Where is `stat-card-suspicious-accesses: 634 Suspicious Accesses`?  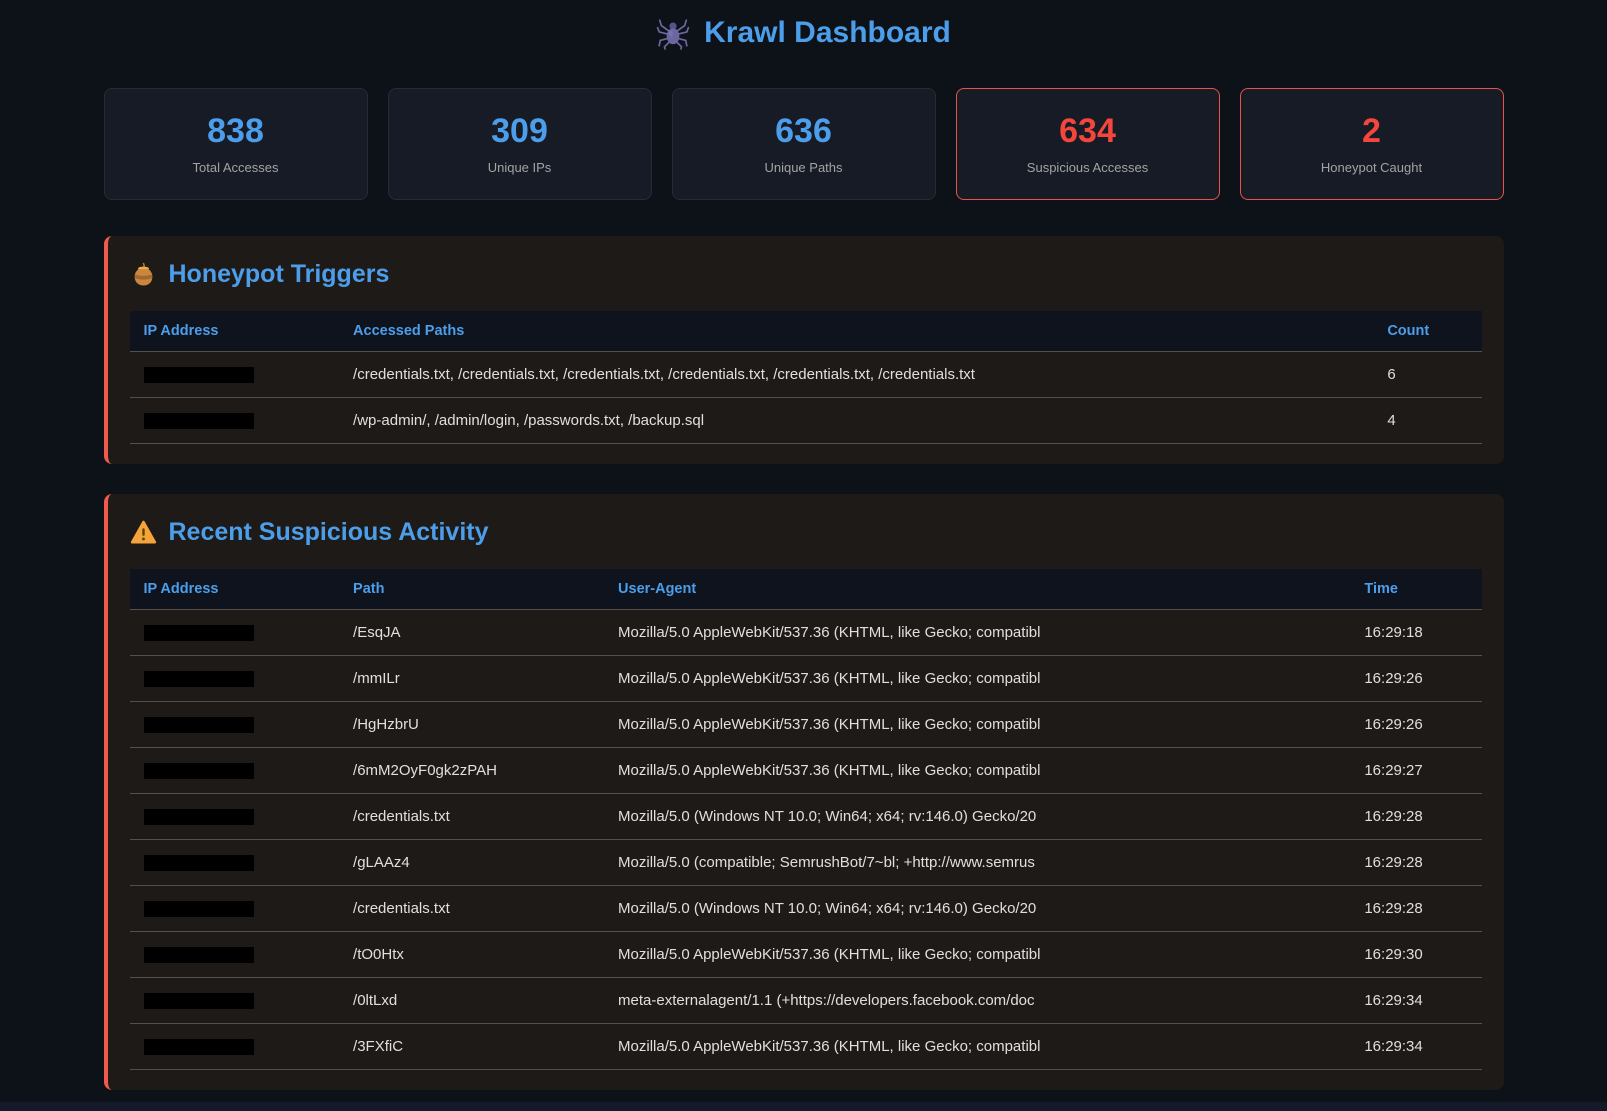
stat-card-suspicious-accesses: 634 Suspicious Accesses is located at coordinates (1087, 144).